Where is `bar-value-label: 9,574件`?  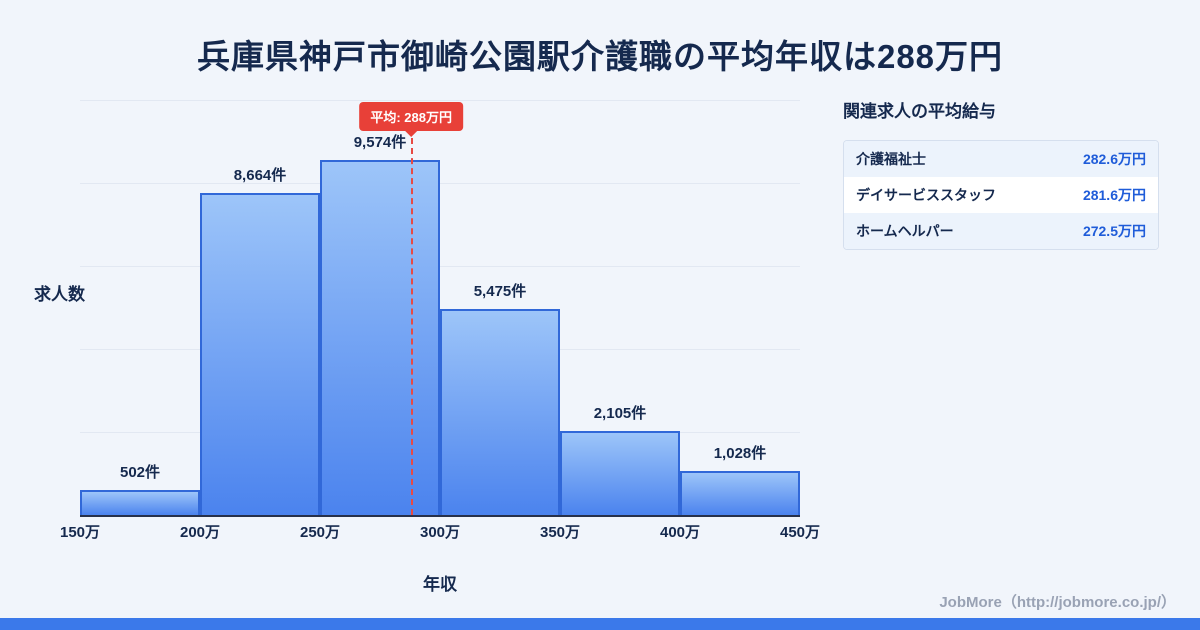 bar-value-label: 9,574件 is located at coordinates (380, 142).